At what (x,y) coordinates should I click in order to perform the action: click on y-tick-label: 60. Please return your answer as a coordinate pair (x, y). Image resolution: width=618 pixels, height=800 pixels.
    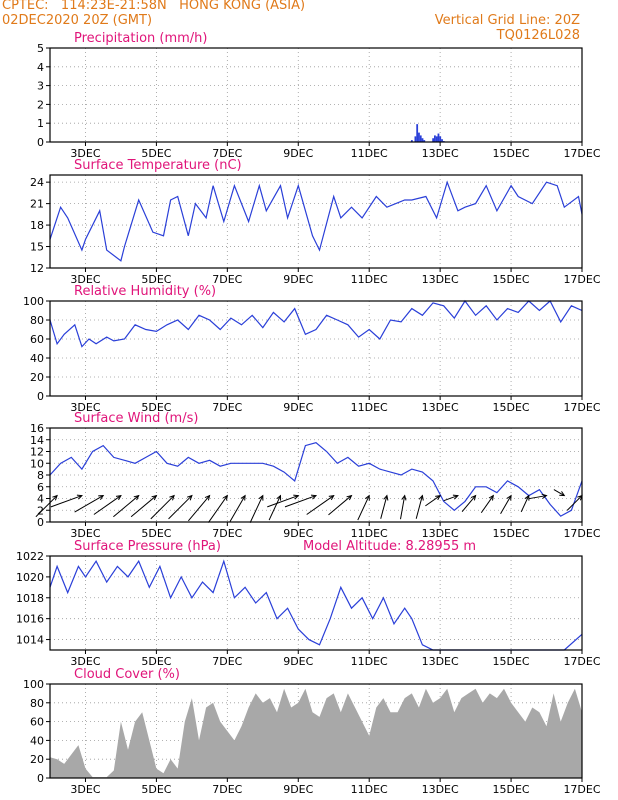
    Looking at the image, I should click on (37, 722).